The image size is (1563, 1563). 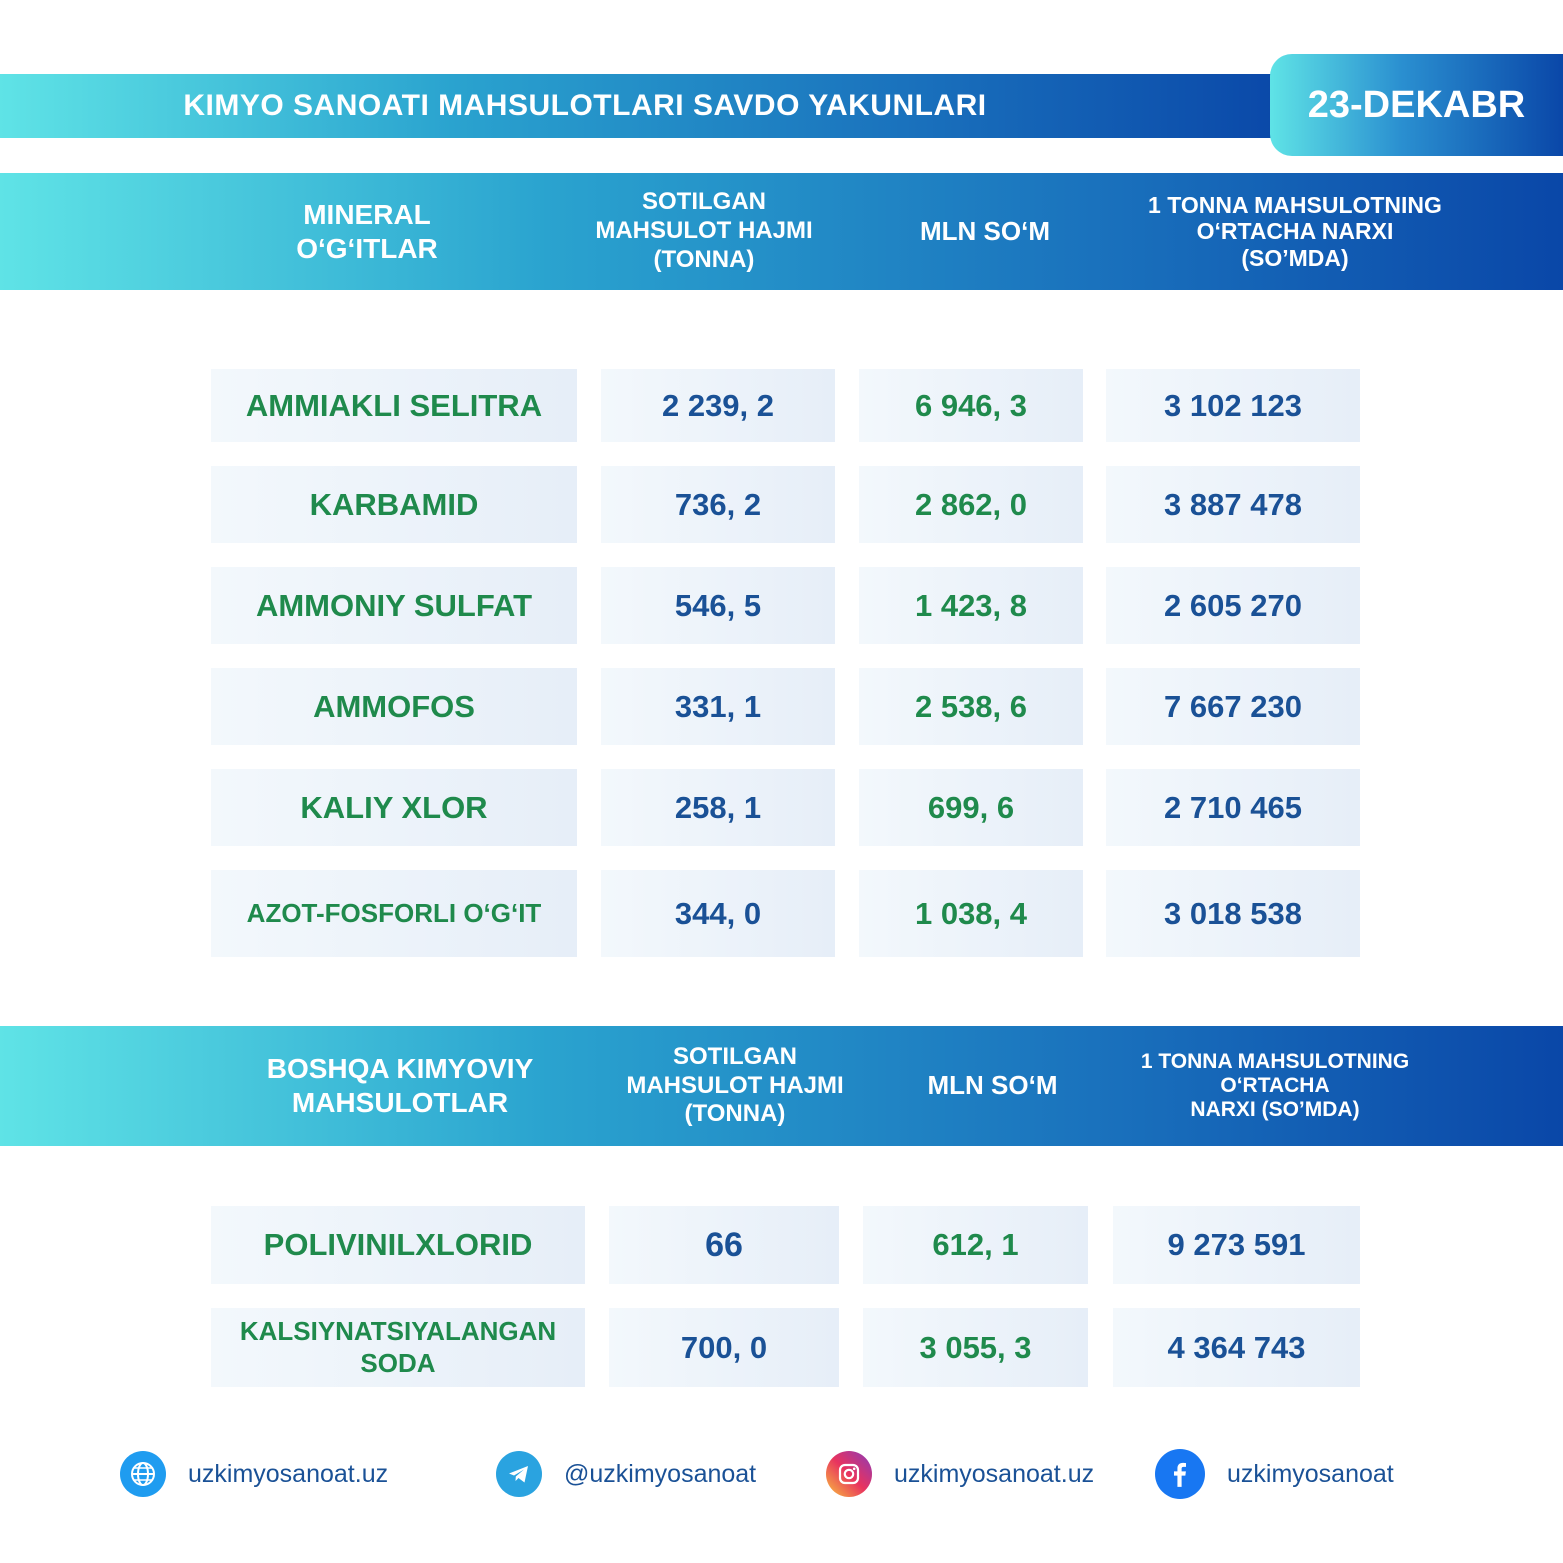 I want to click on footer-telegram: @uzkimyosanoat, so click(x=626, y=1474).